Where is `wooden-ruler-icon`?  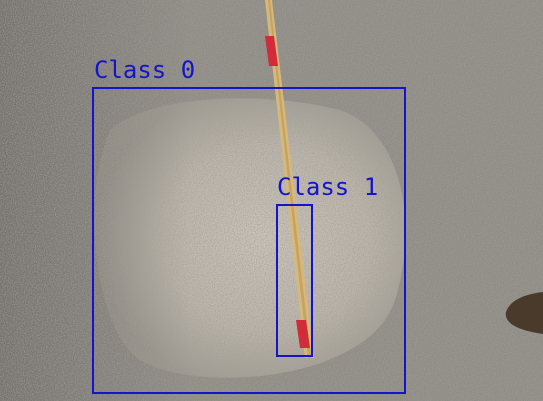 wooden-ruler-icon is located at coordinates (289, 179).